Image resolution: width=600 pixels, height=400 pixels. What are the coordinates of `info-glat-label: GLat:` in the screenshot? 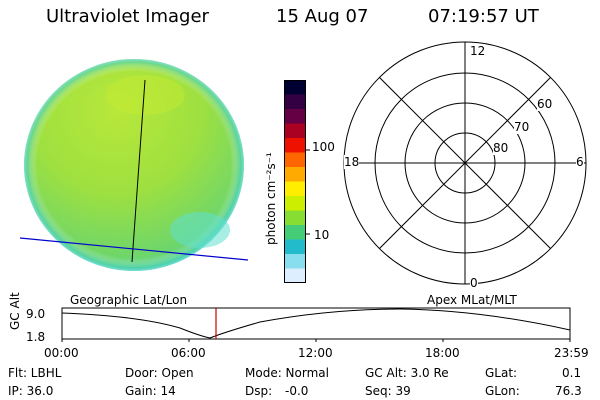 It's located at (501, 373).